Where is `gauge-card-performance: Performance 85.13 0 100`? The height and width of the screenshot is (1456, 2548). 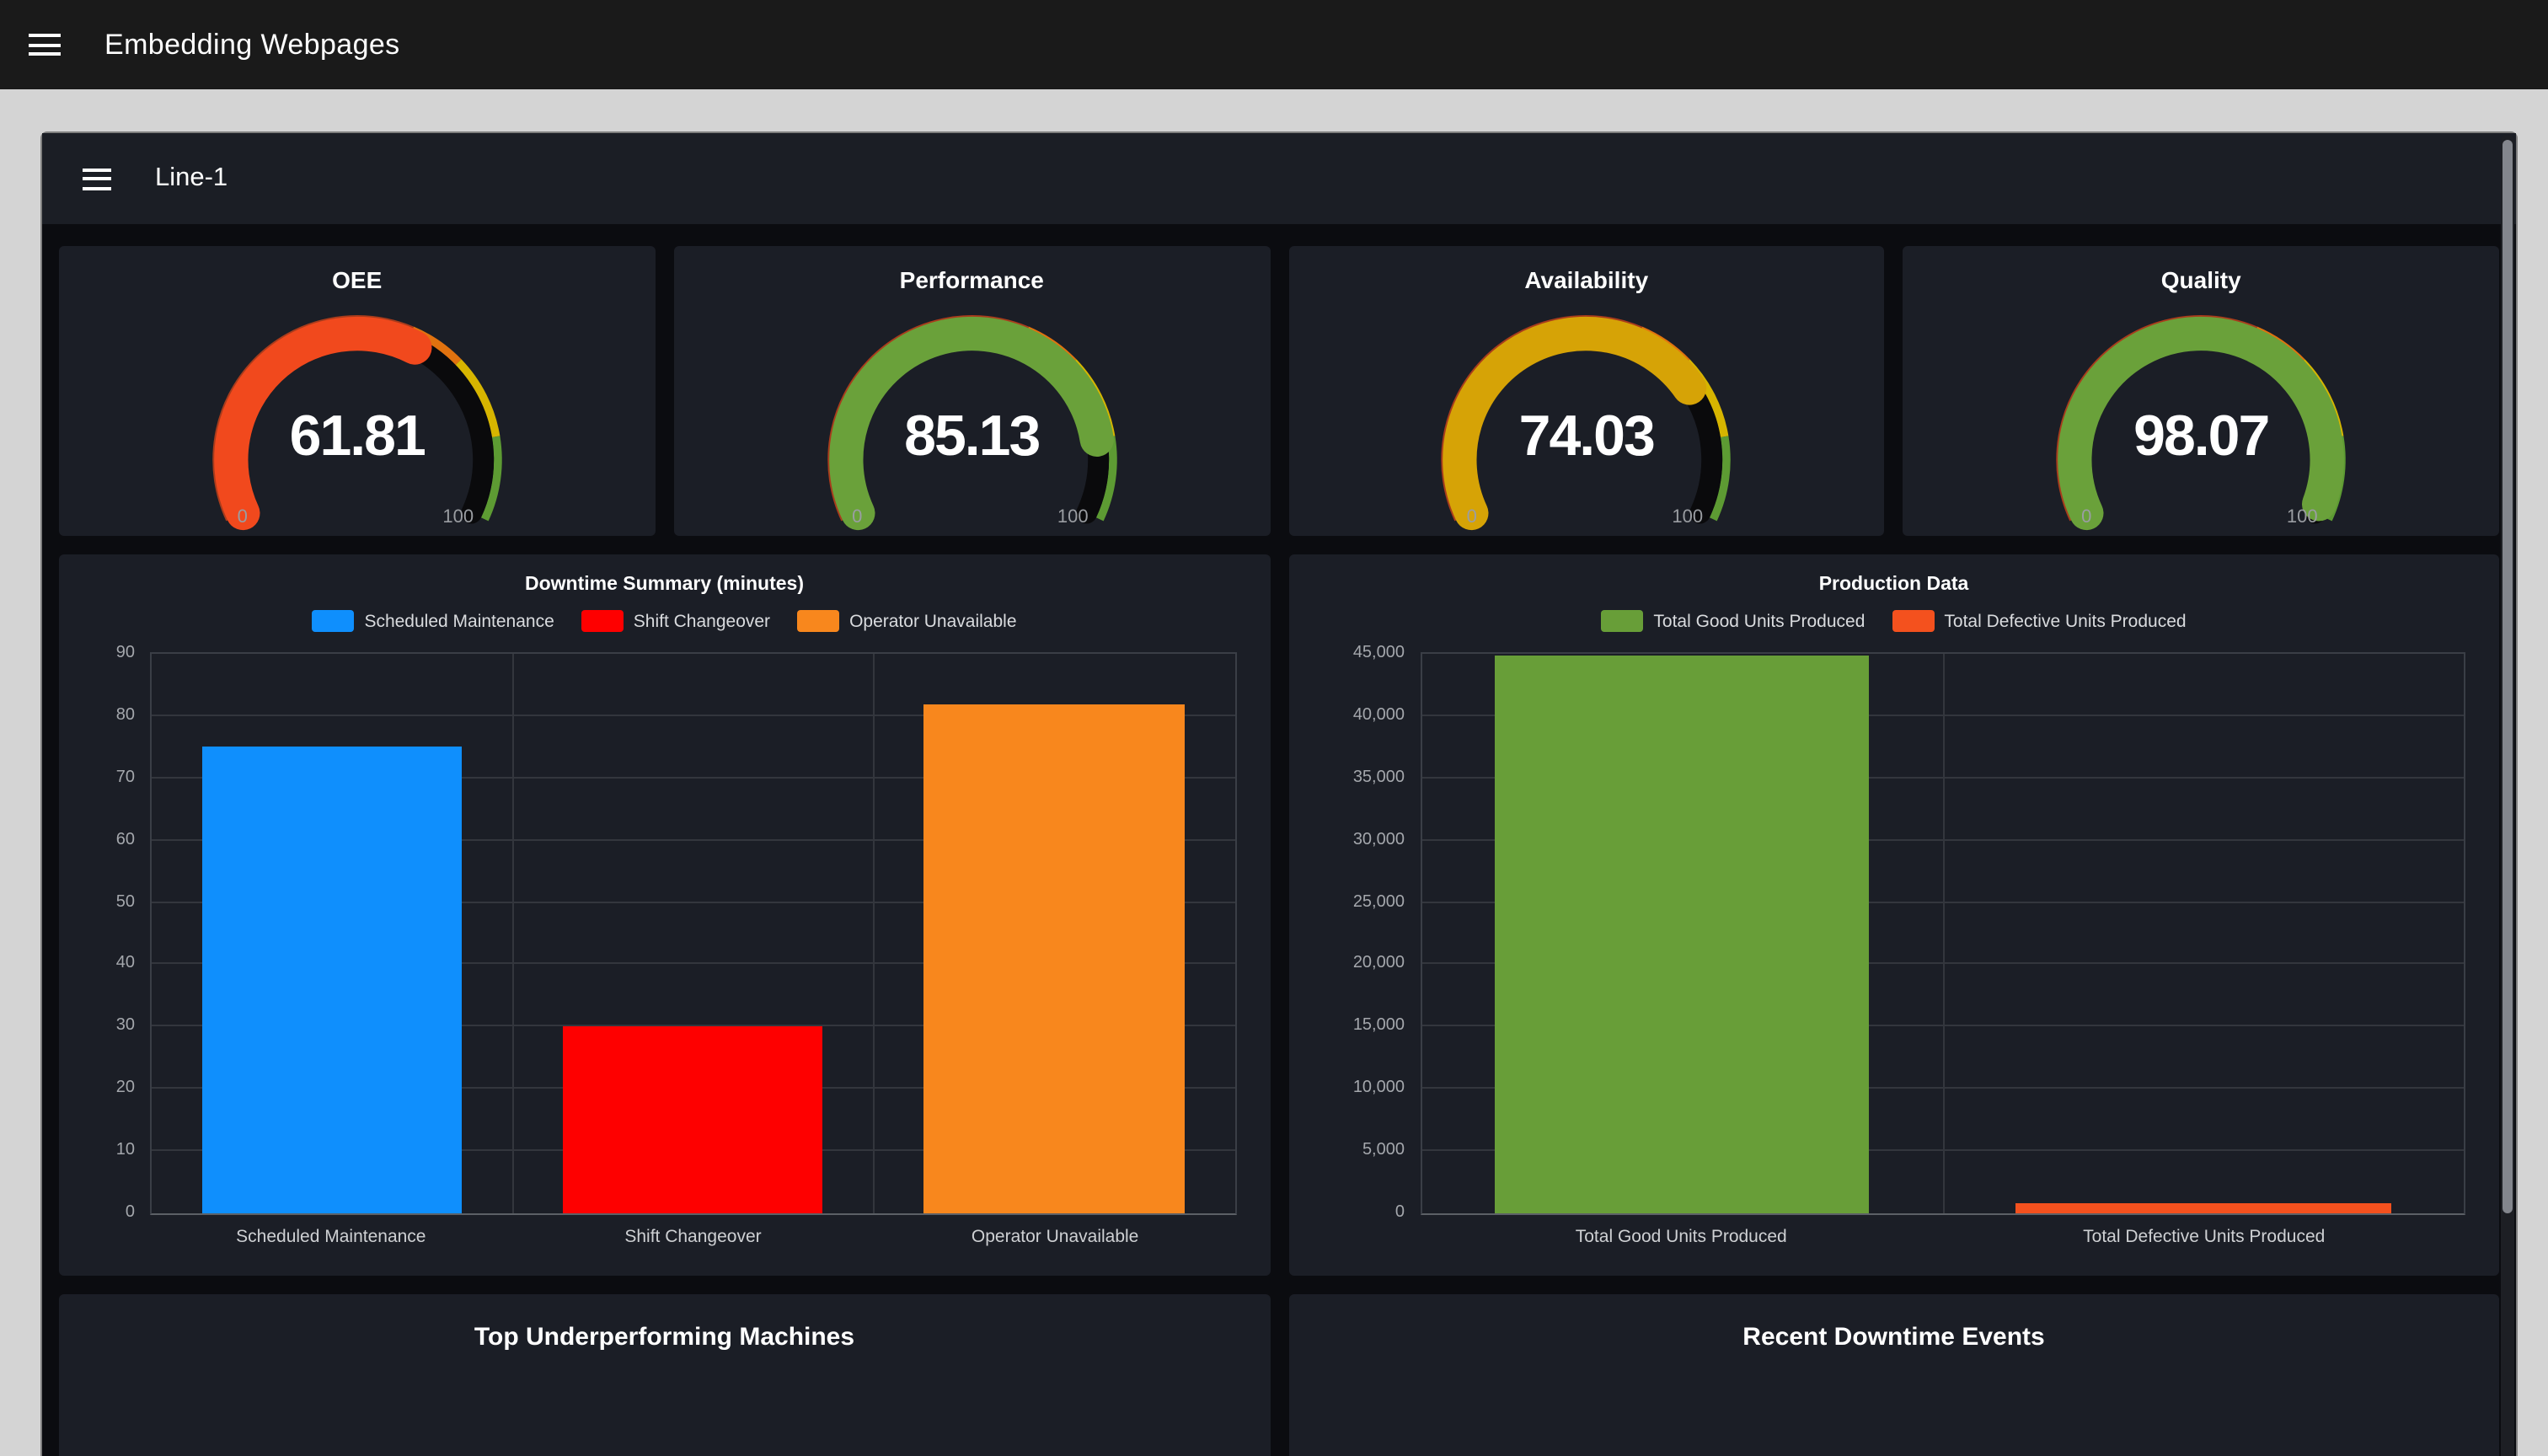 gauge-card-performance: Performance 85.13 0 100 is located at coordinates (971, 391).